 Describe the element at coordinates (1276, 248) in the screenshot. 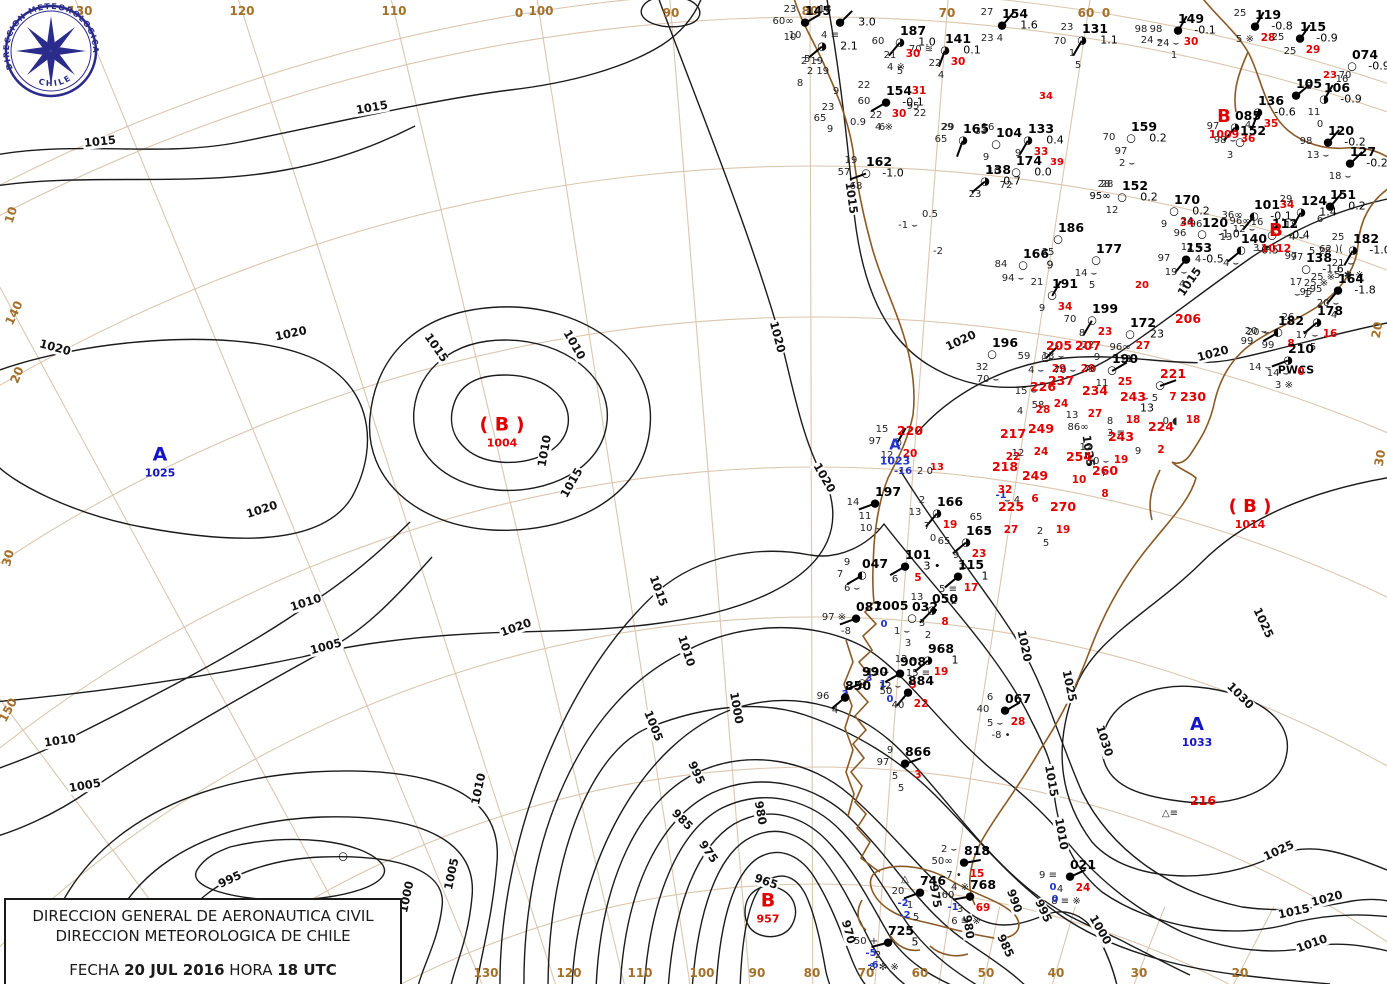

I see `pressure-value: 1012` at that location.